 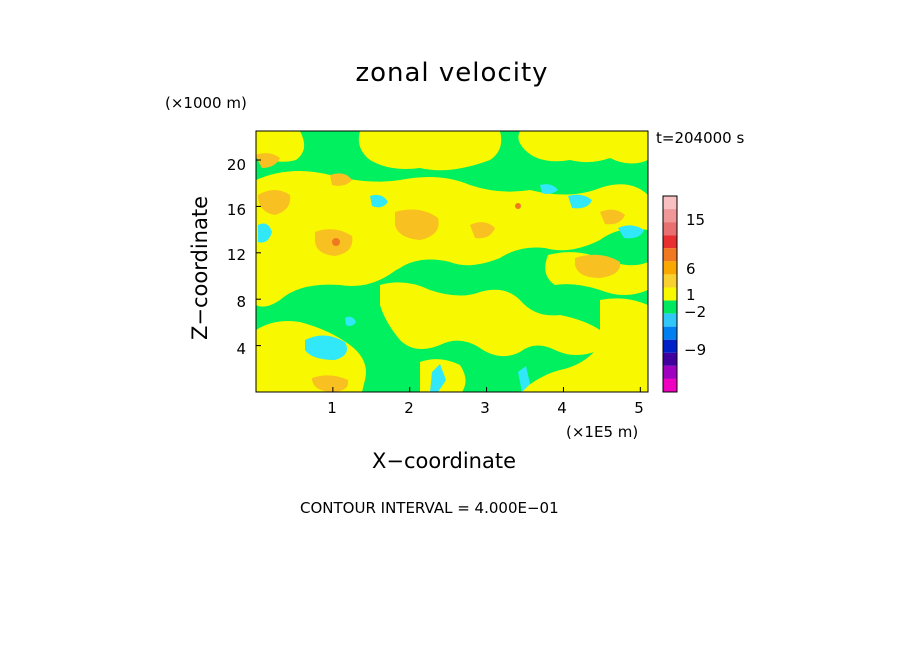 I want to click on contour-interval-note: CONTOUR INTERVAL = 4.000E−01, so click(x=429, y=508).